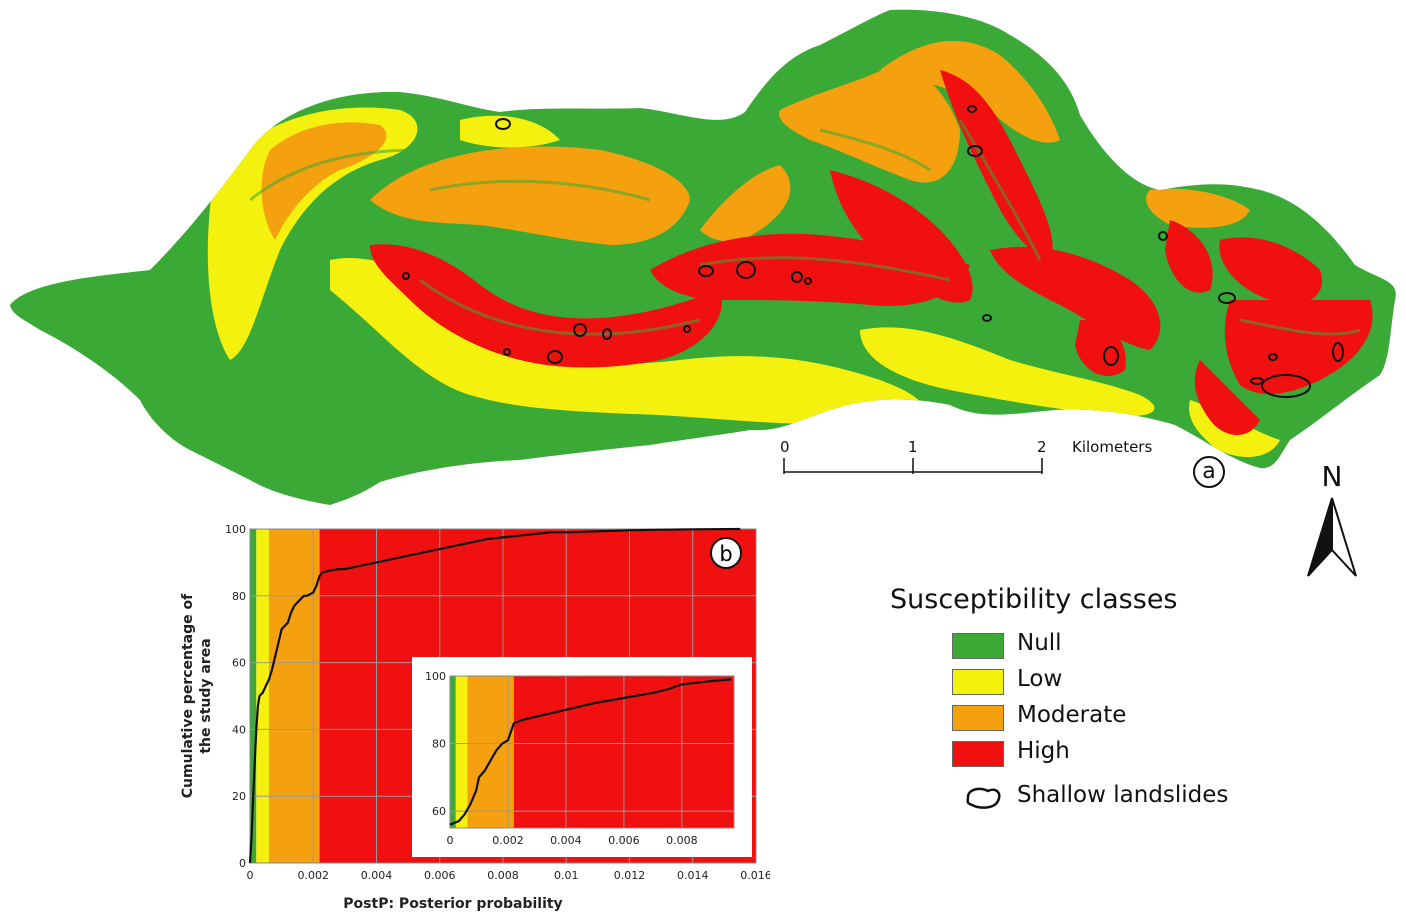 The height and width of the screenshot is (912, 1406). Describe the element at coordinates (566, 875) in the screenshot. I see `x-tick-label: 0.01` at that location.